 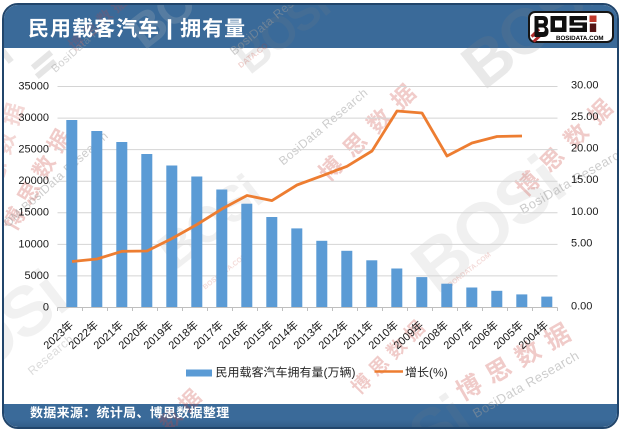 I want to click on svg-text: 0, so click(x=46, y=307).